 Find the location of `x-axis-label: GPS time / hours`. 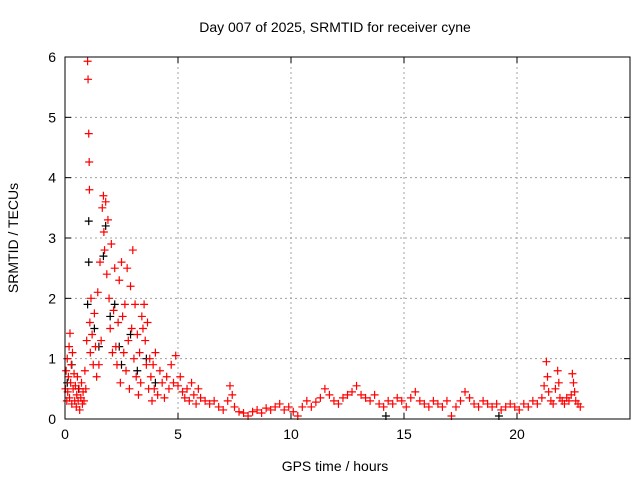

x-axis-label: GPS time / hours is located at coordinates (335, 466).